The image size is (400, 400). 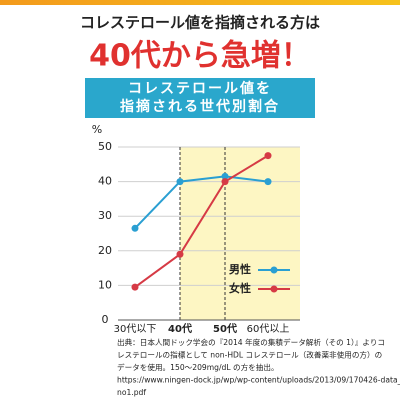 I want to click on footnote: 出典：日本人間ドック学会の『2014 年度の集積データ解析（その 1）』よりコ, so click(x=251, y=342).